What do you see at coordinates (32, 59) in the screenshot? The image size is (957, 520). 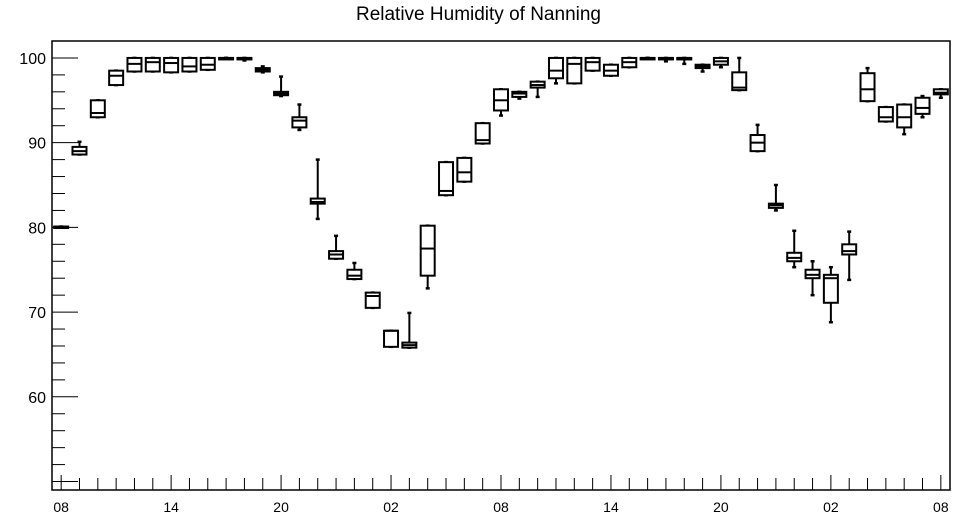 I see `y-tick-label: 100` at bounding box center [32, 59].